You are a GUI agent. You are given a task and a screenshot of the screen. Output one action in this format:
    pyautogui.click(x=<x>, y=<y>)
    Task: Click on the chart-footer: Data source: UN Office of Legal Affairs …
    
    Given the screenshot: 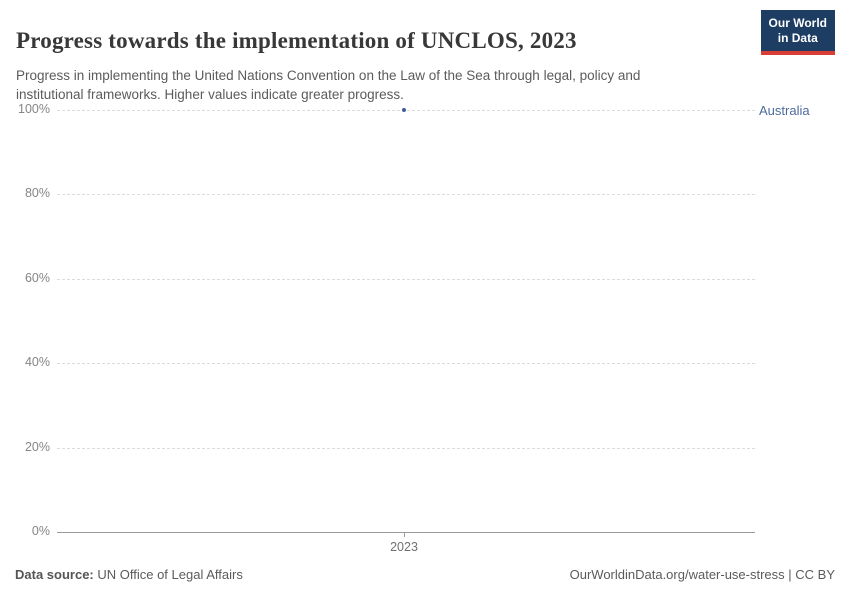 What is the action you would take?
    pyautogui.click(x=425, y=574)
    